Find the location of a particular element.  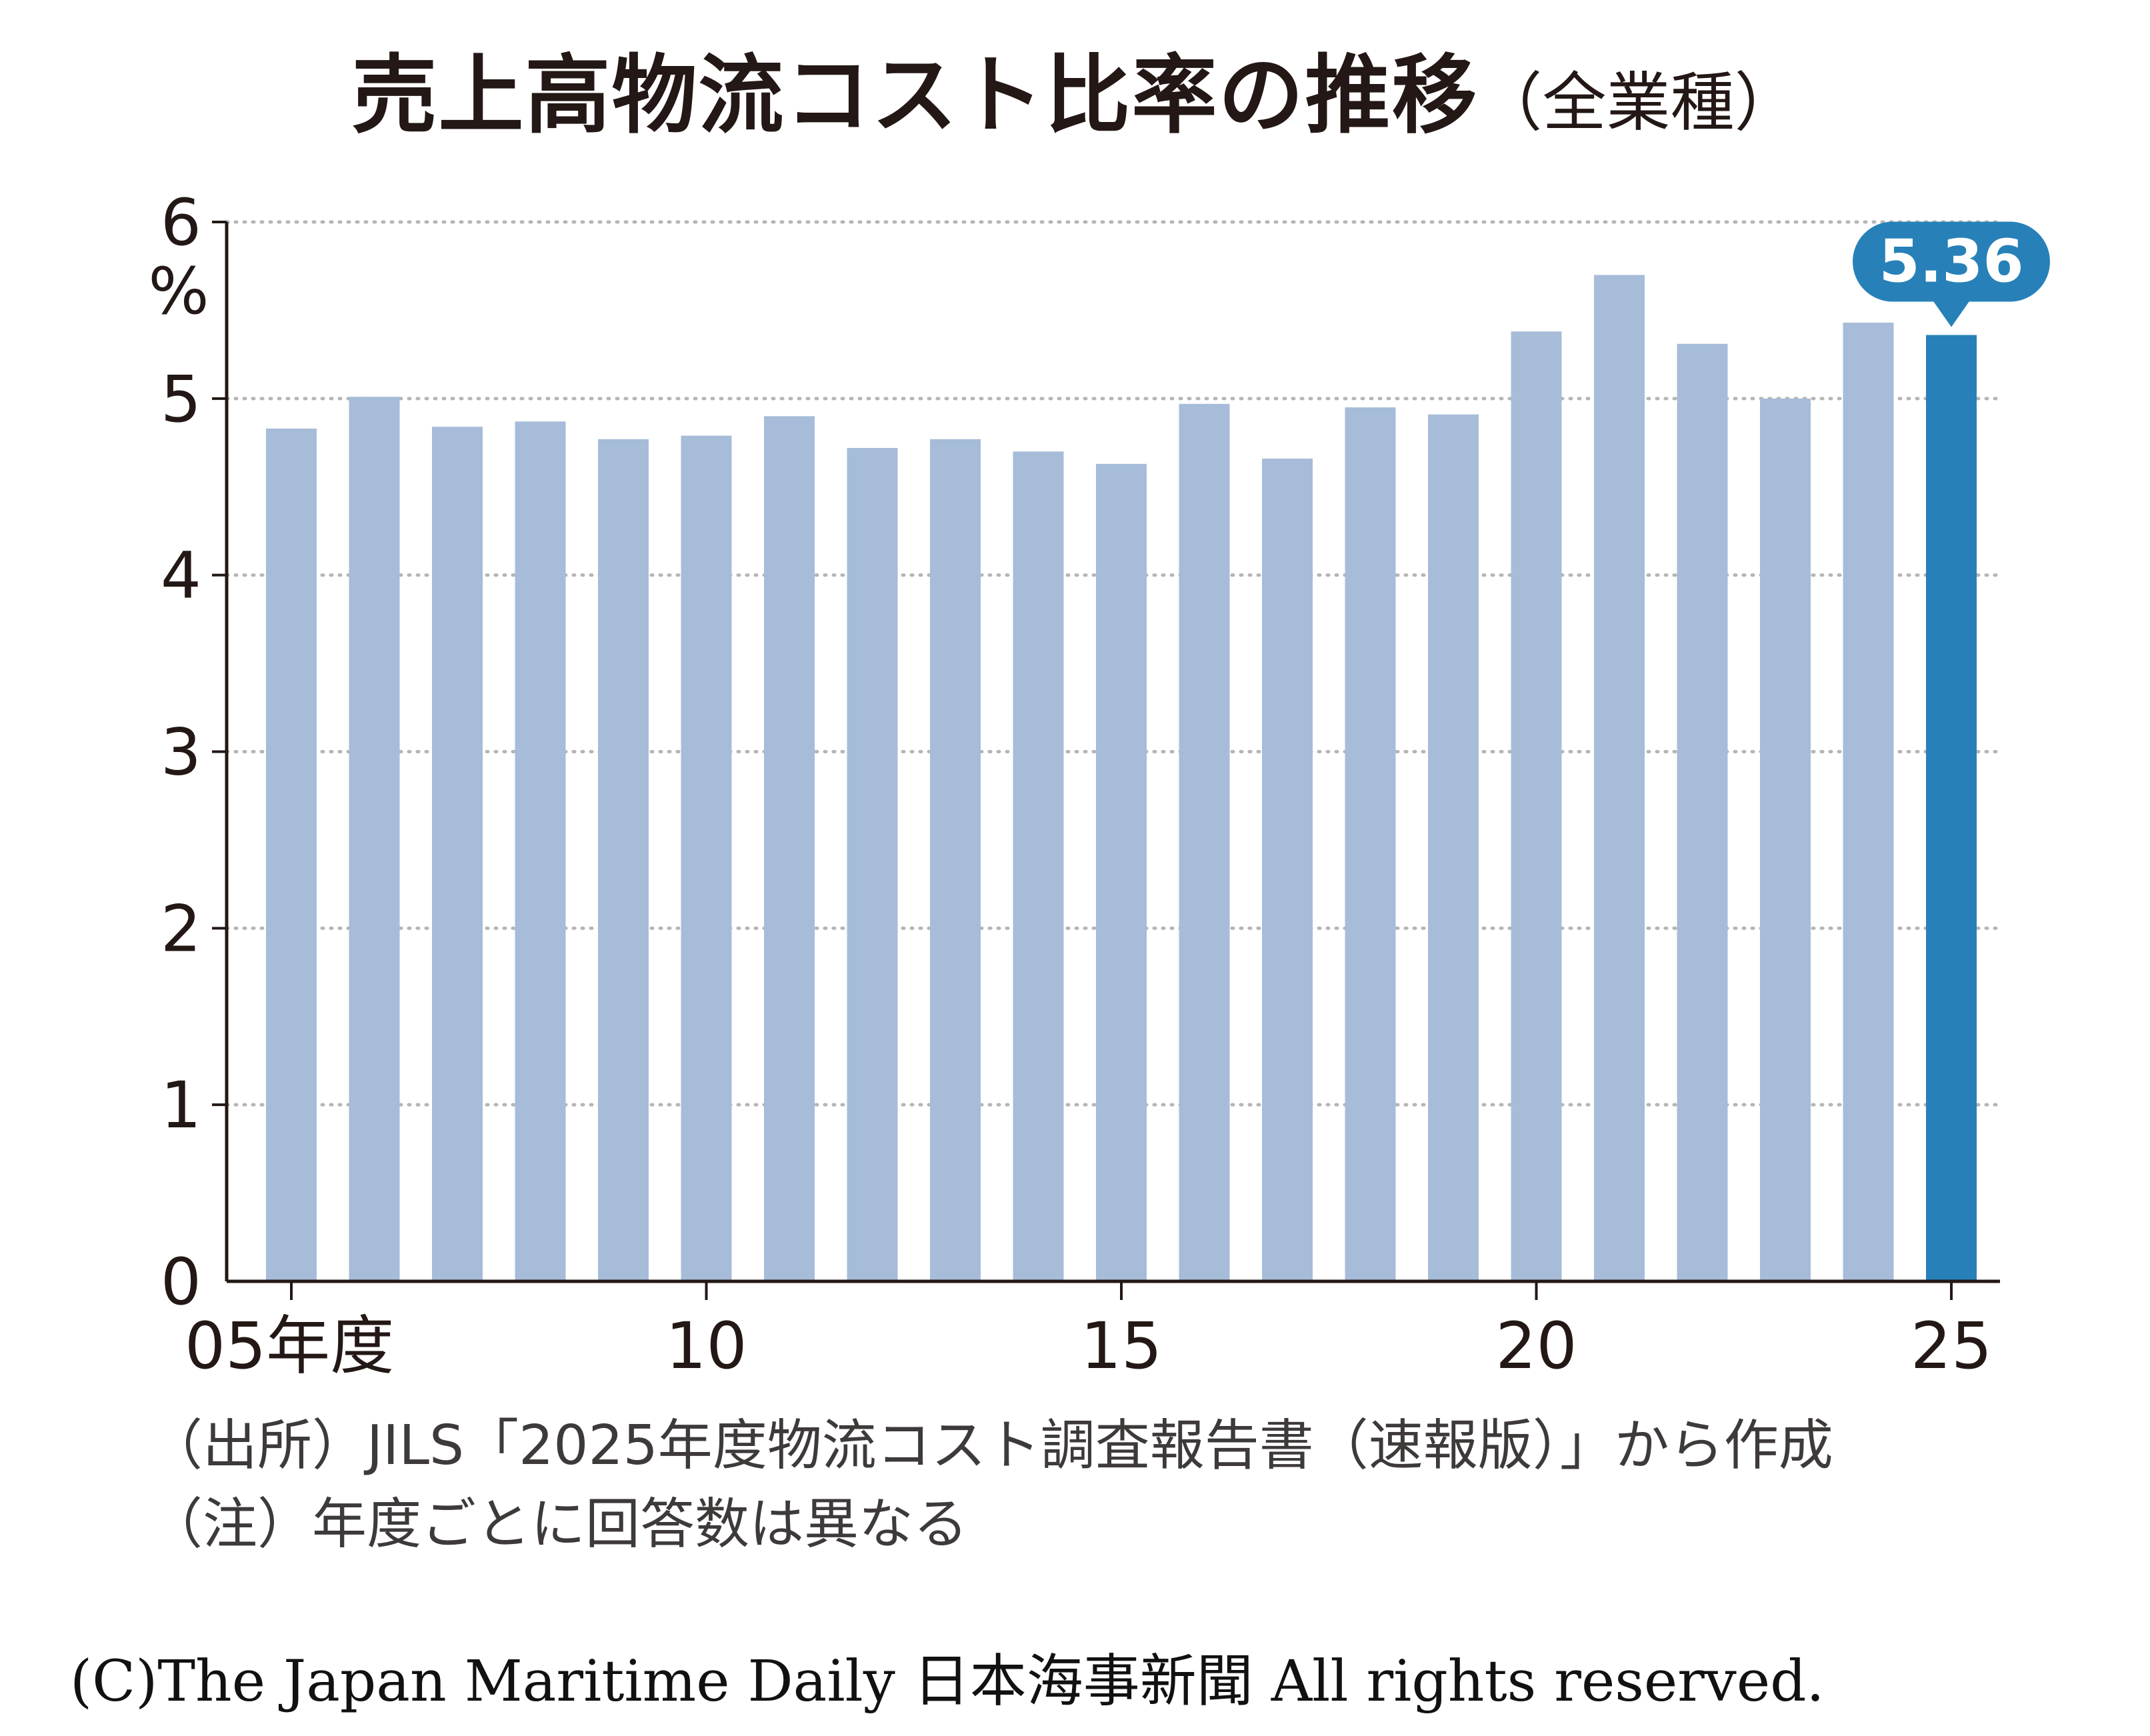

bar-2017 is located at coordinates (1287, 869).